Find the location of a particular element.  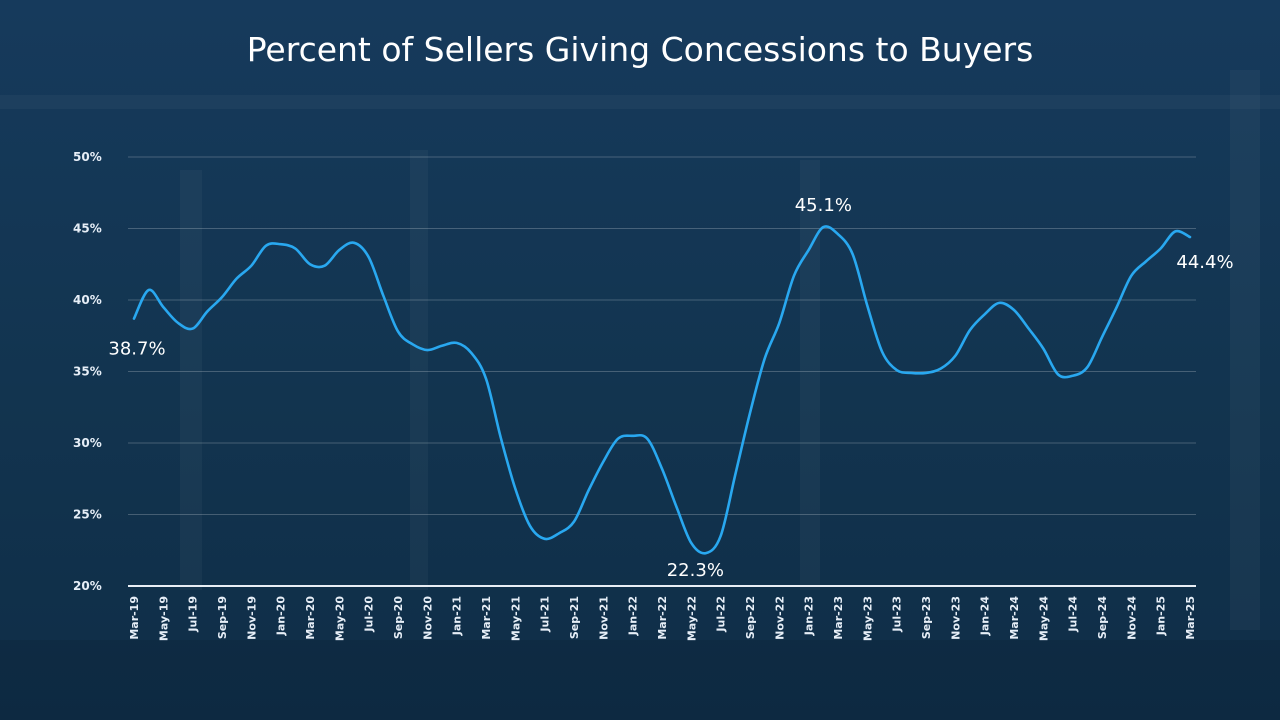

x-tick-label: Jul-19 is located at coordinates (193, 614).